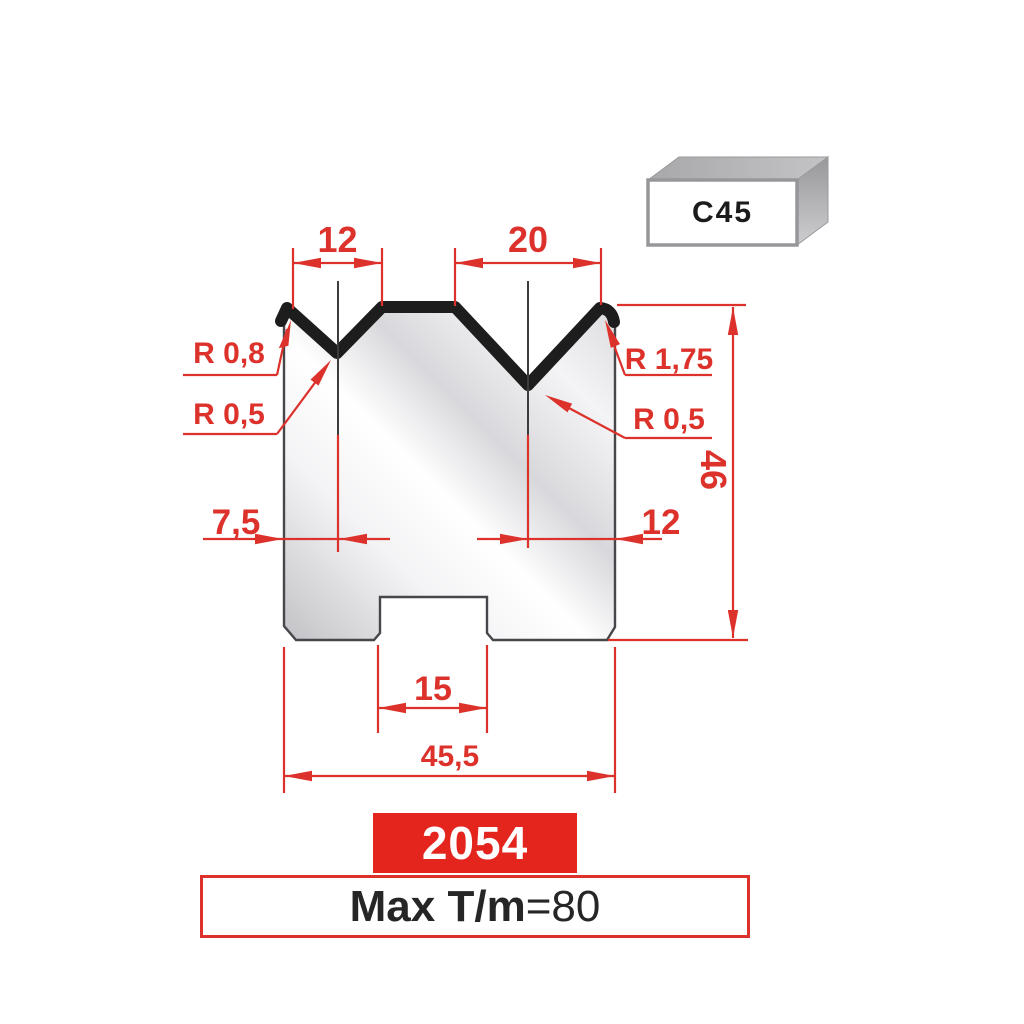 The height and width of the screenshot is (1024, 1024). What do you see at coordinates (733, 321) in the screenshot?
I see `arrow-up-icon` at bounding box center [733, 321].